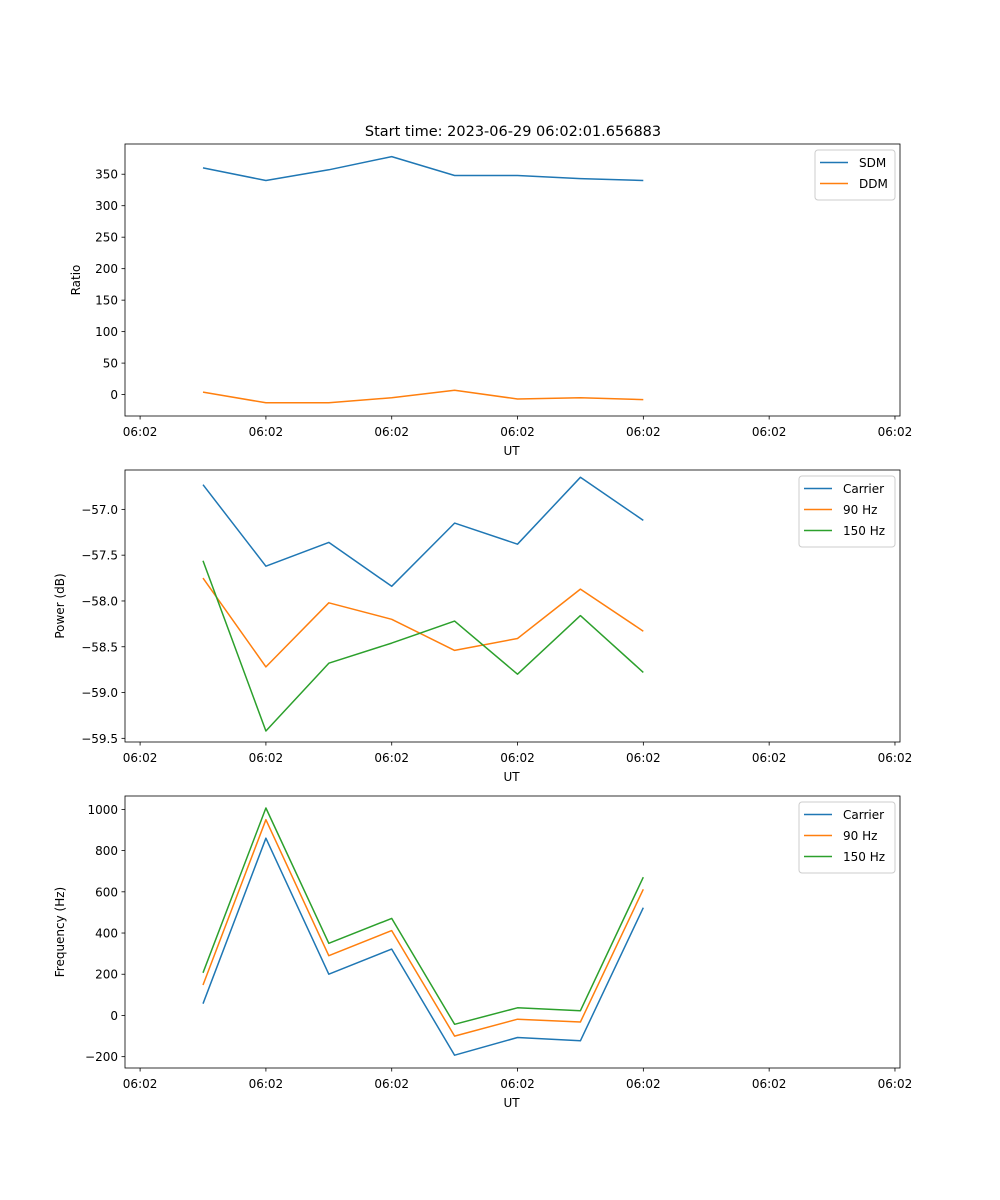 This screenshot has height=1200, width=1000. I want to click on y-tick-label: 400, so click(106, 934).